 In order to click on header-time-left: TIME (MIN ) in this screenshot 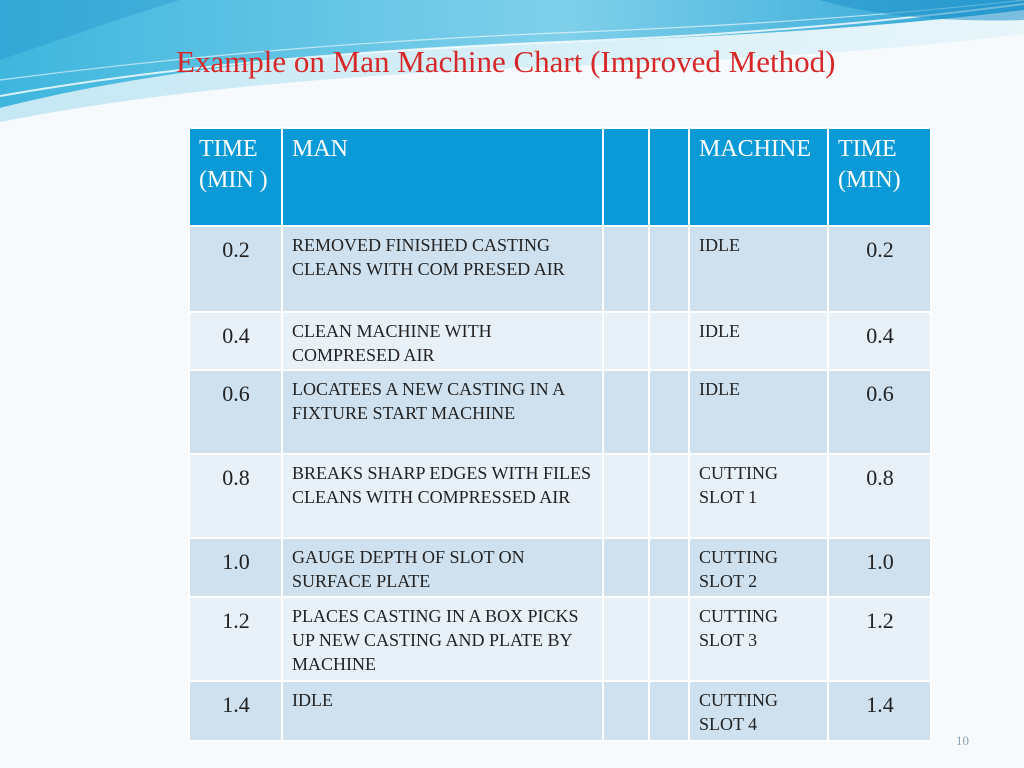, I will do `click(235, 177)`.